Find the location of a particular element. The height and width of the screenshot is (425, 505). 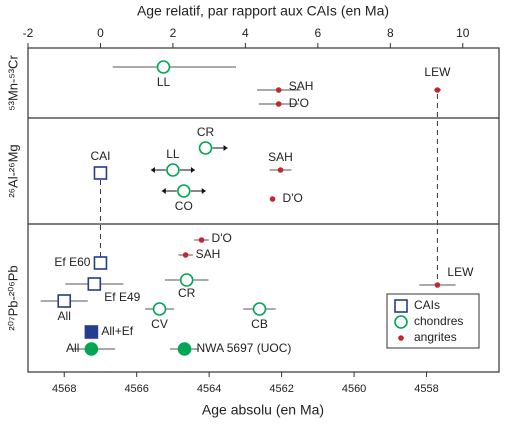

bottom-tick-label: 4564 is located at coordinates (209, 389).